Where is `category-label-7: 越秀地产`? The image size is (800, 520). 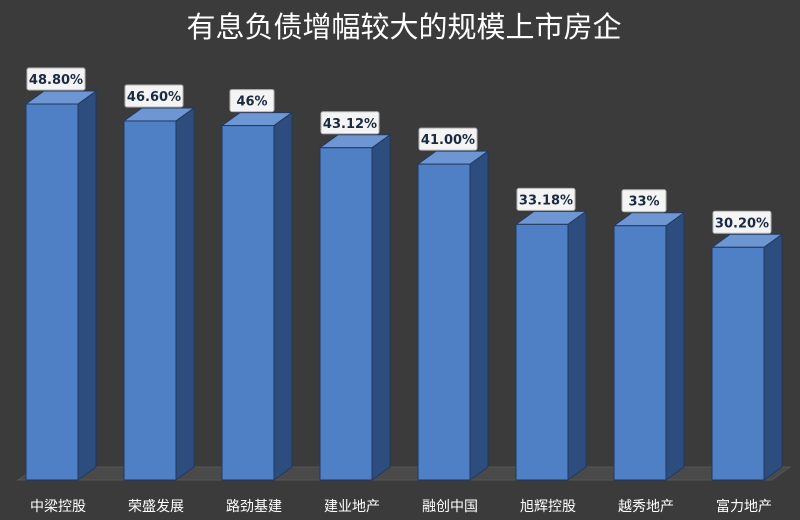 category-label-7: 越秀地产 is located at coordinates (646, 507).